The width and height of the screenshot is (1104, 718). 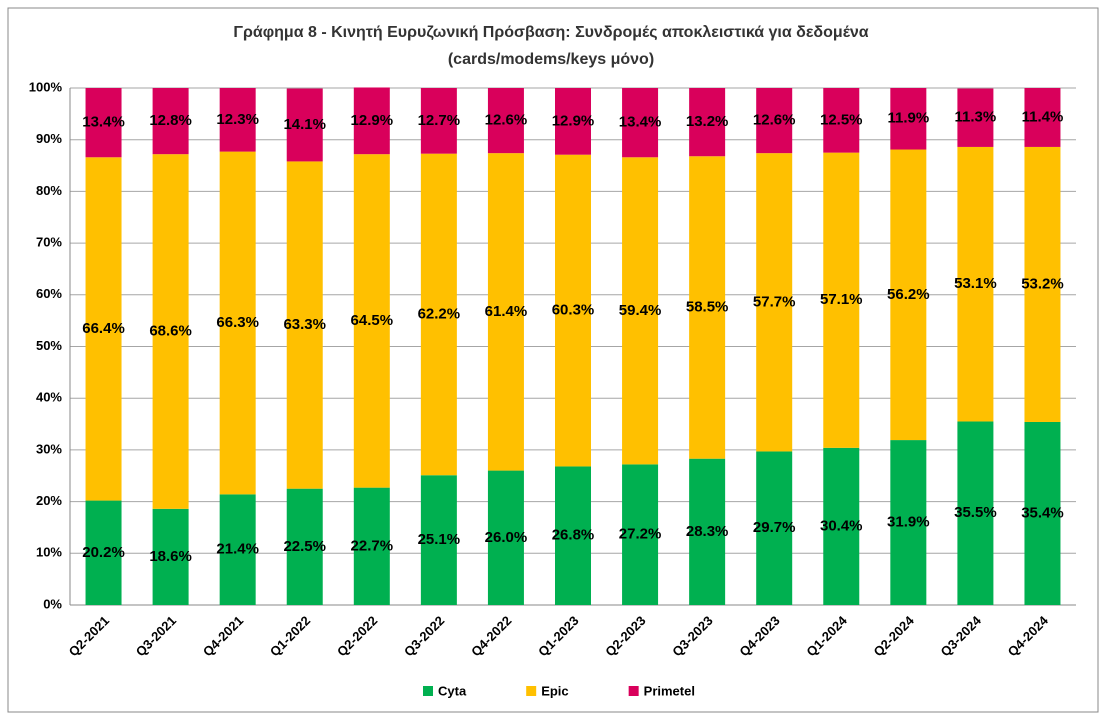 I want to click on data-label: 30.4%, so click(x=841, y=525).